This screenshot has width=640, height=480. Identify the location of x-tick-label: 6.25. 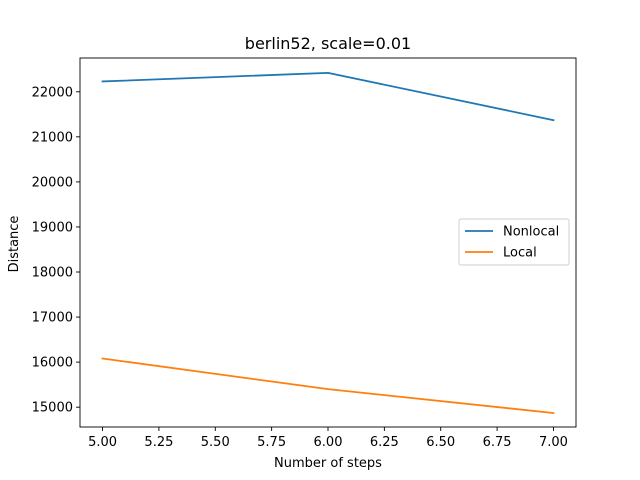
(384, 442).